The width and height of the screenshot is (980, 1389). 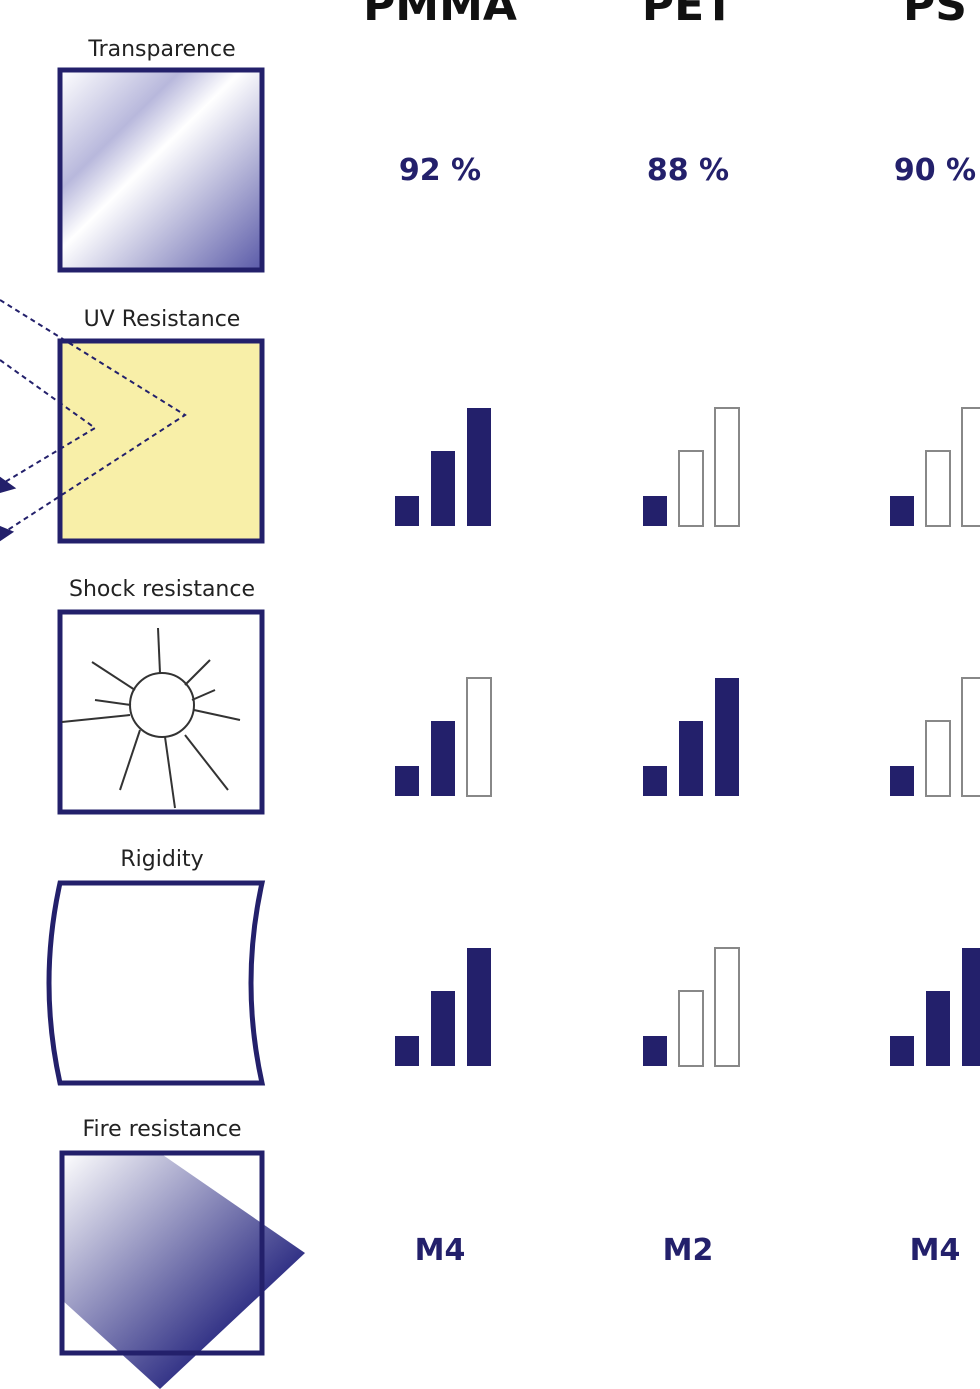 I want to click on column-header: PMMA, so click(x=440, y=15).